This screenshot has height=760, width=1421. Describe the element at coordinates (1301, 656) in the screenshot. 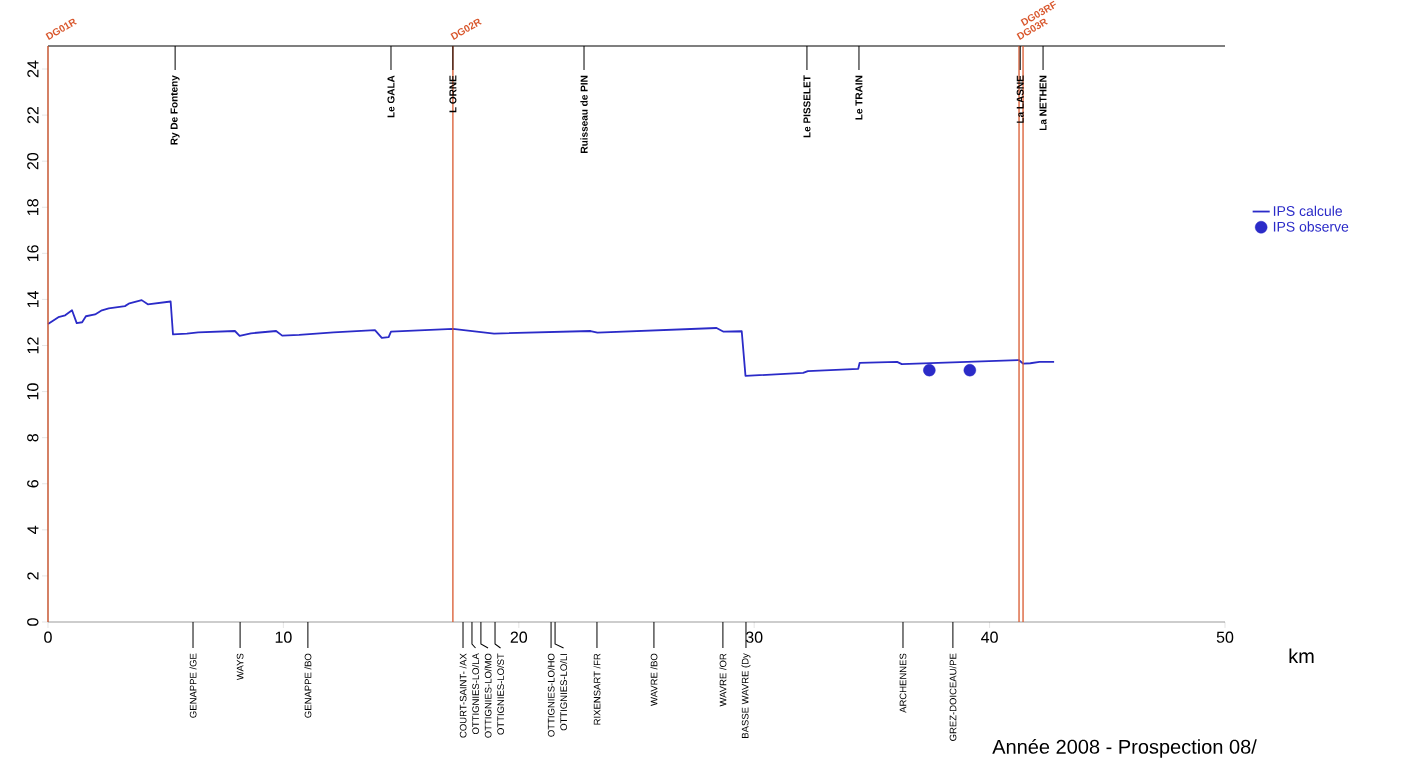

I see `x-axis-title: km` at that location.